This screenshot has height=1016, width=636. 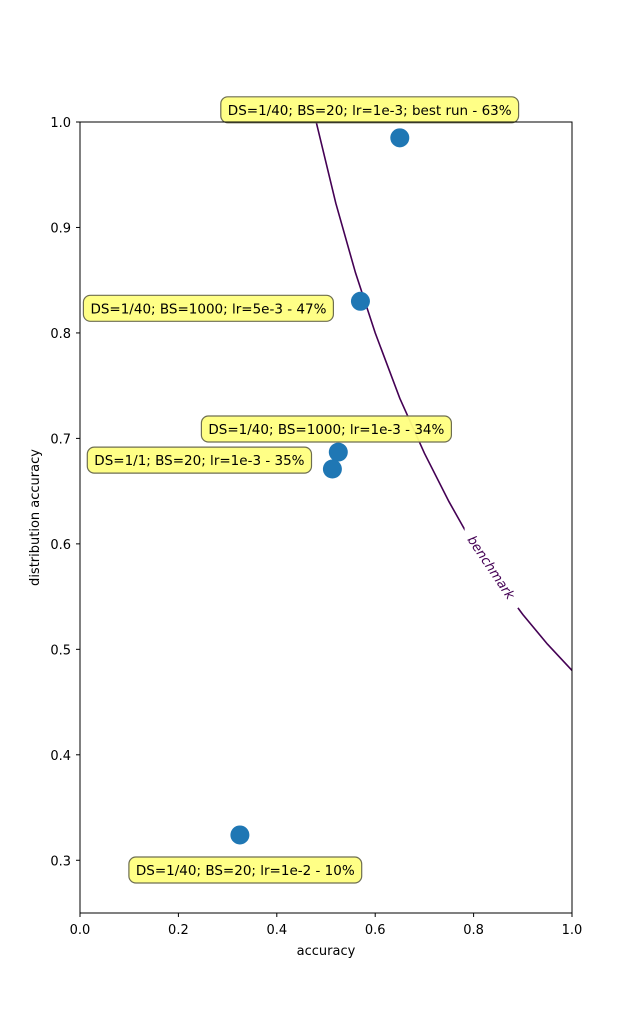 What do you see at coordinates (572, 930) in the screenshot?
I see `x-tick-label: 1.0` at bounding box center [572, 930].